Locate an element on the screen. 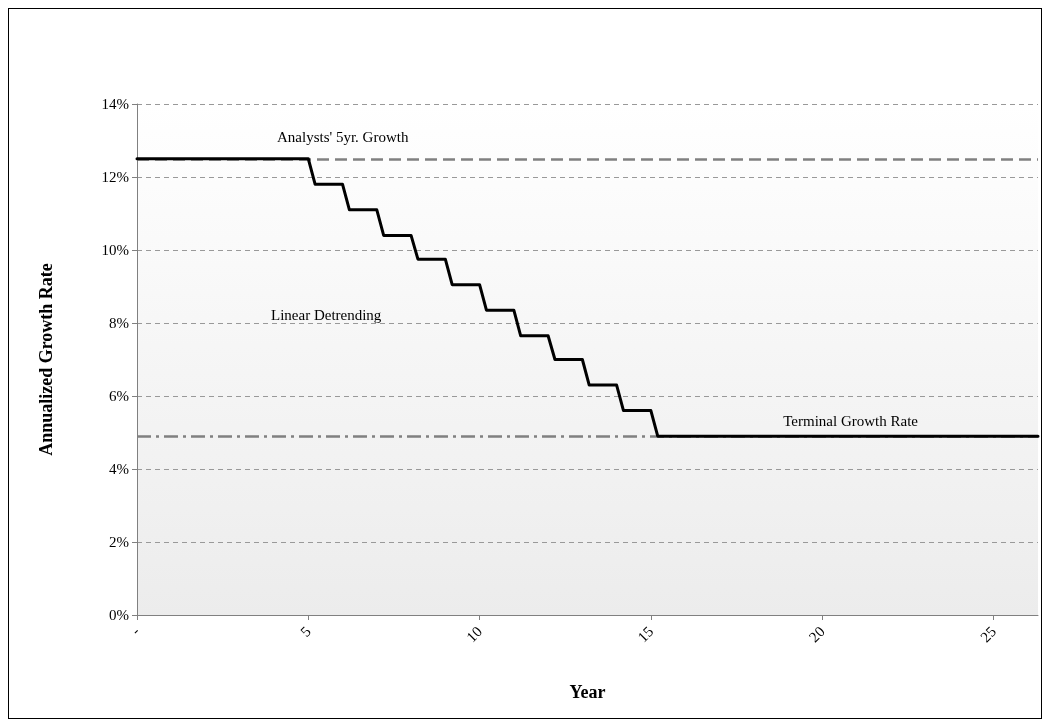 The height and width of the screenshot is (727, 1050). y-tick-label: 0% is located at coordinates (119, 615).